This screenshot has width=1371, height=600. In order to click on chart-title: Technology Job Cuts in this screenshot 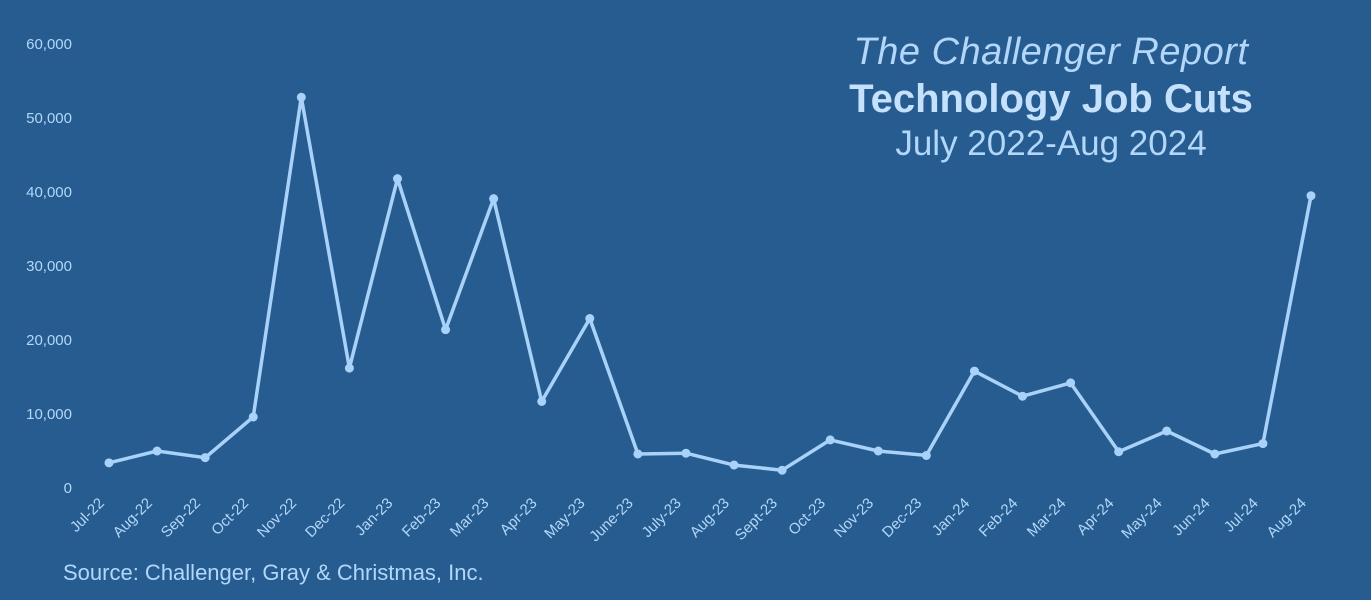, I will do `click(1051, 99)`.